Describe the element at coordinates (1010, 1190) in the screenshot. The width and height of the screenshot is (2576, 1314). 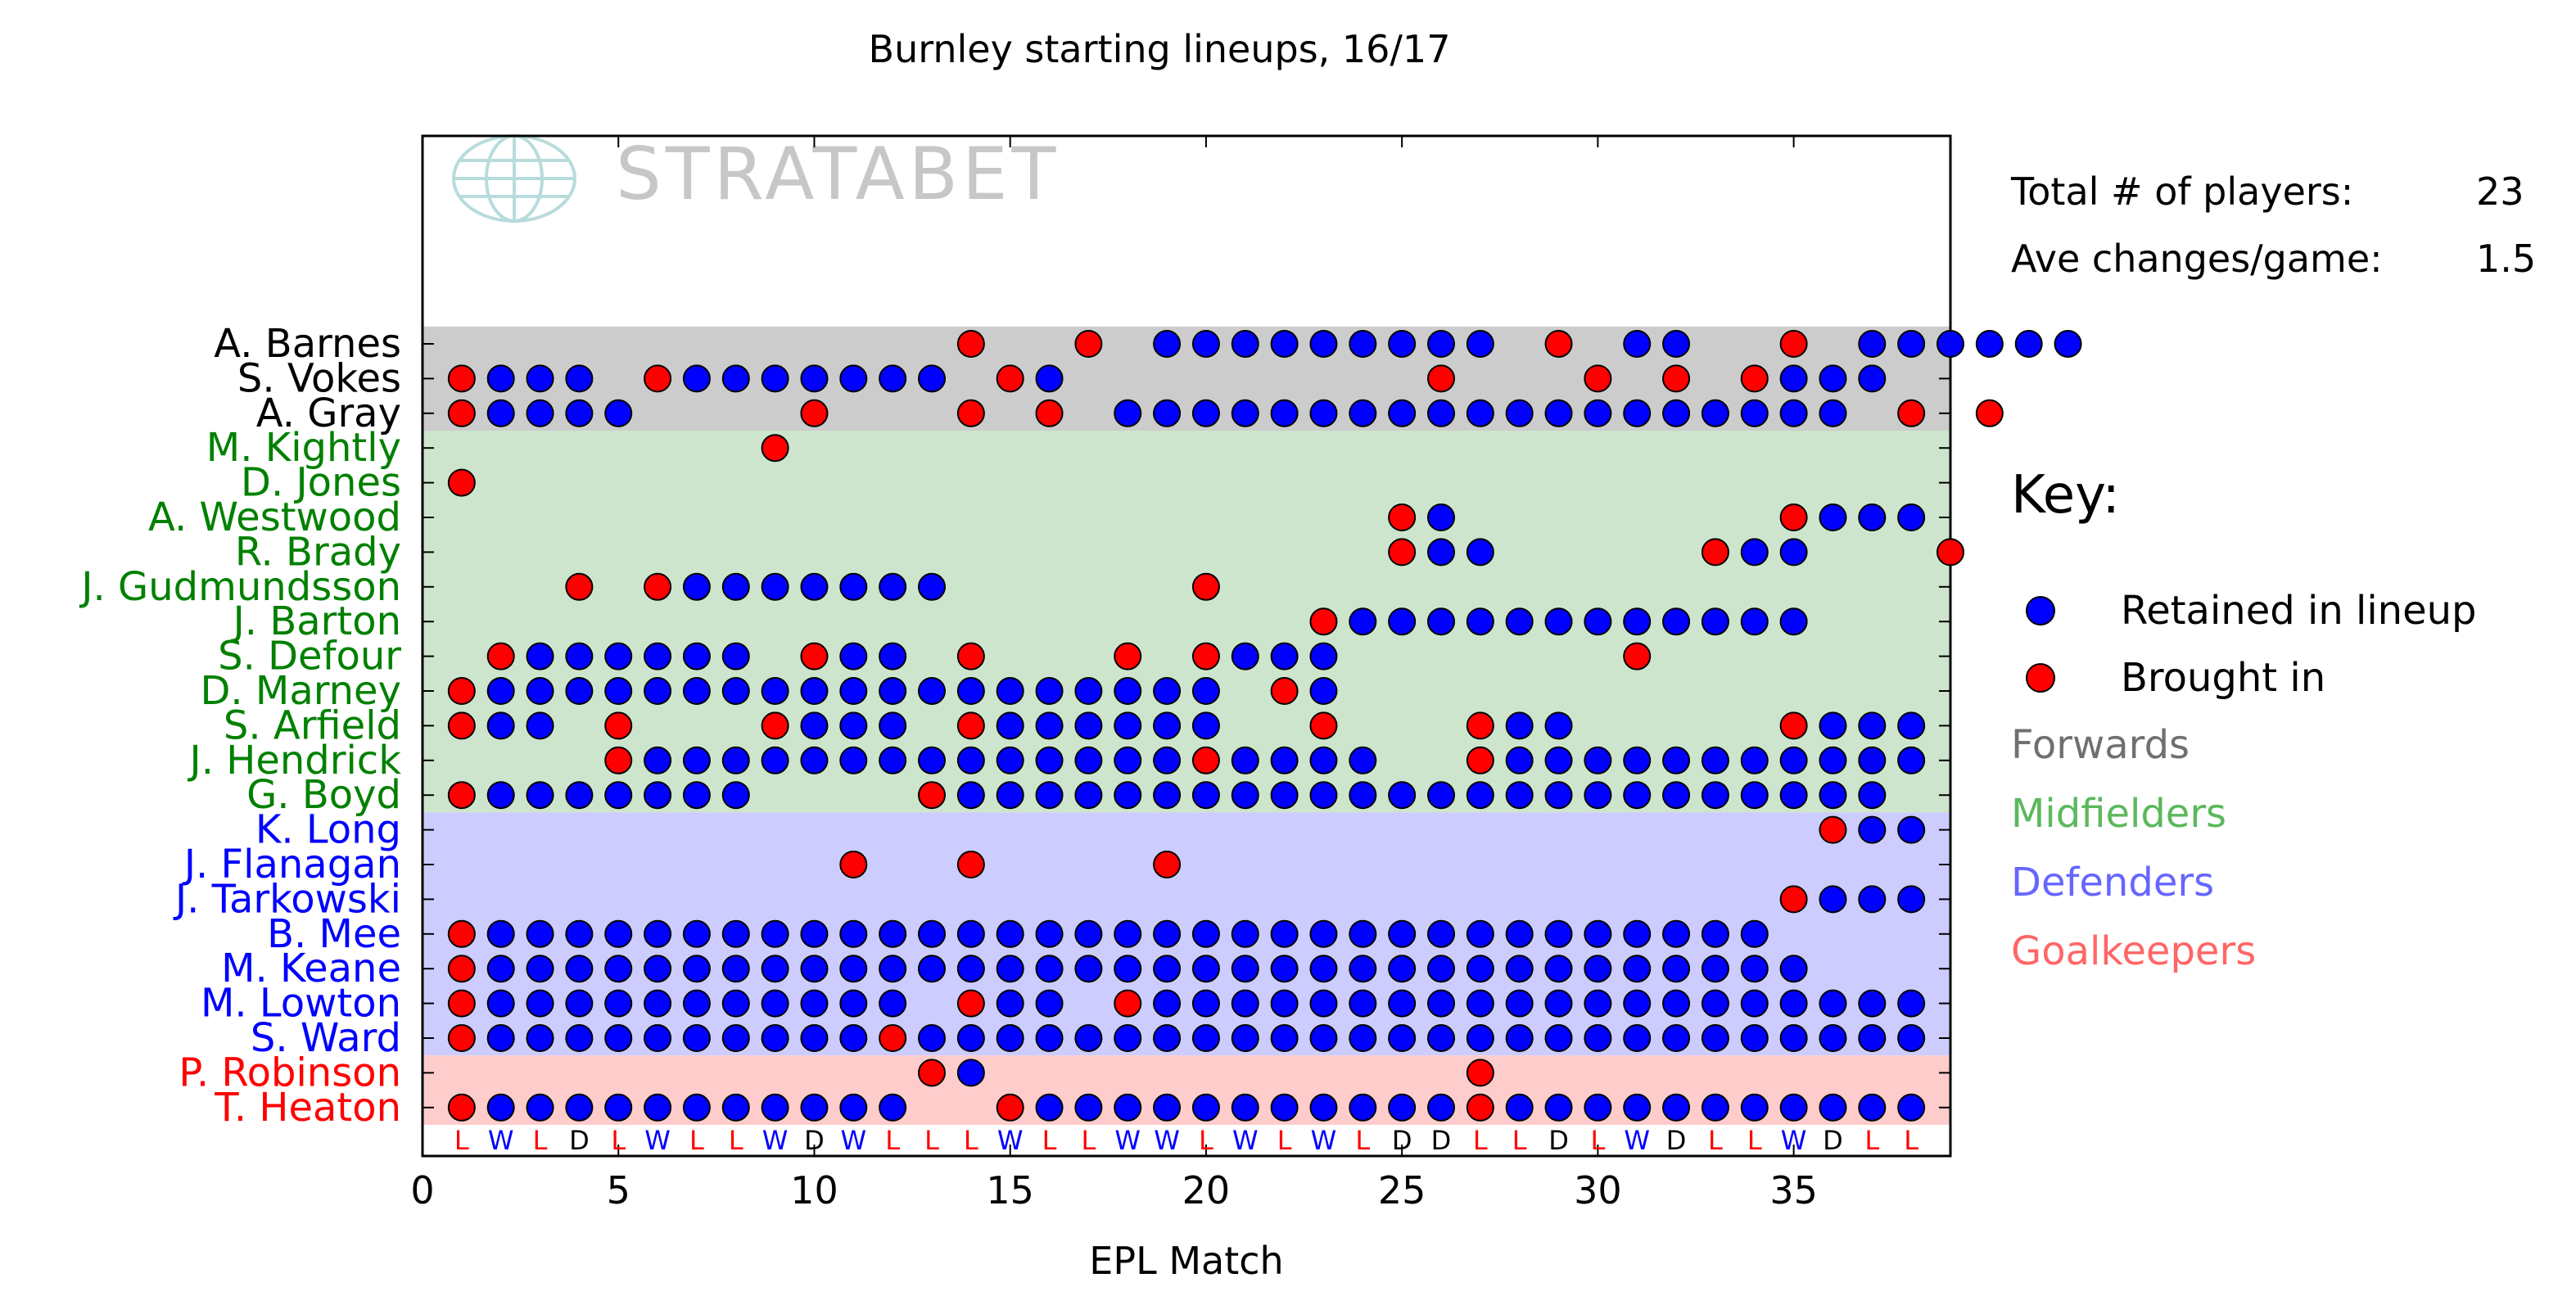
I see `x-tick-label: 15` at that location.